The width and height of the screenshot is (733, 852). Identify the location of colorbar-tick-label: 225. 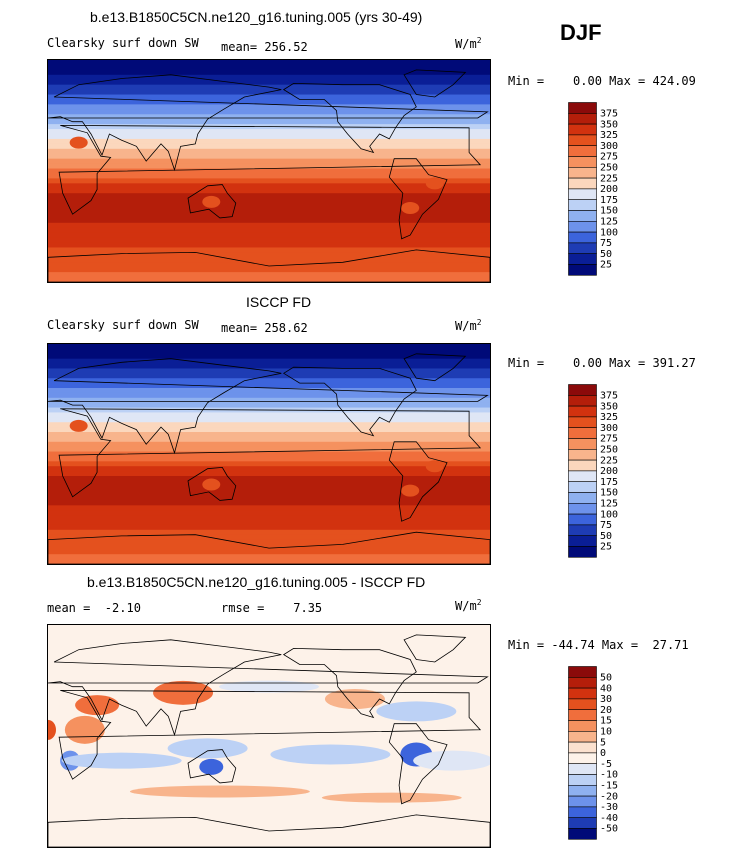
(609, 178).